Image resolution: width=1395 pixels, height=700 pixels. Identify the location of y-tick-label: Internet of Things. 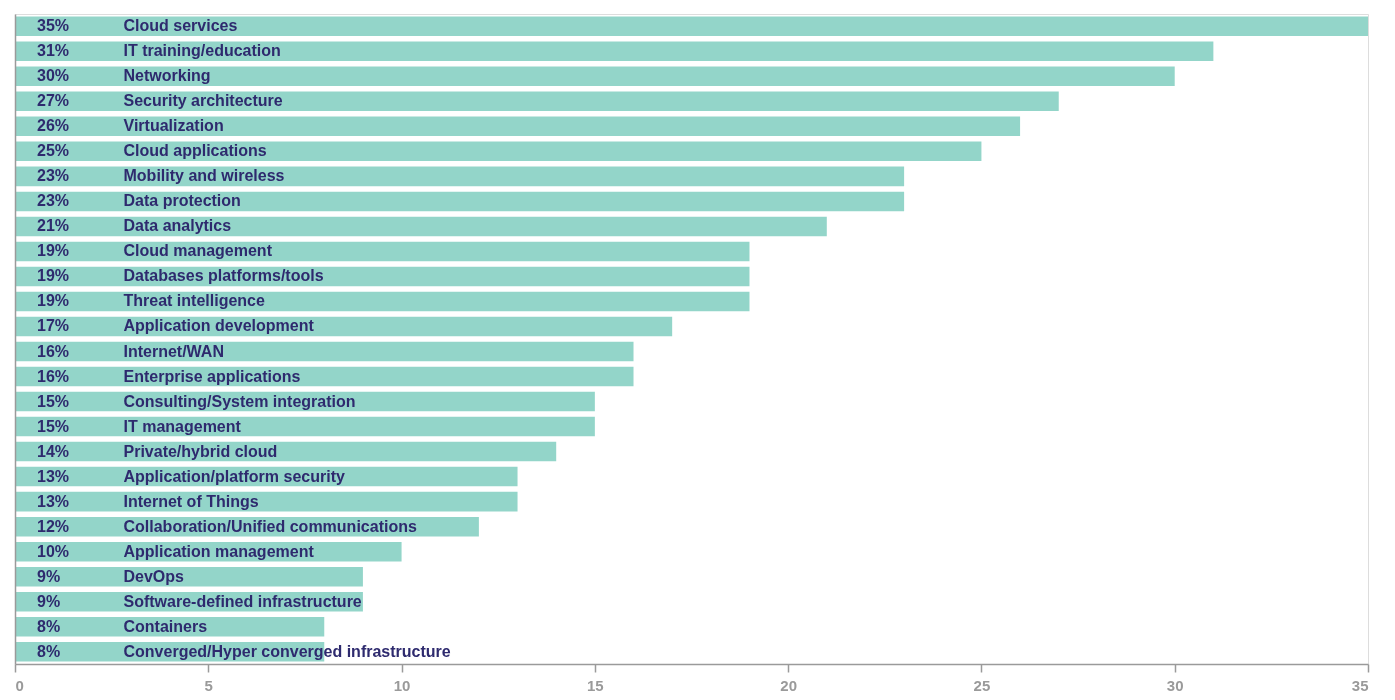
(191, 501).